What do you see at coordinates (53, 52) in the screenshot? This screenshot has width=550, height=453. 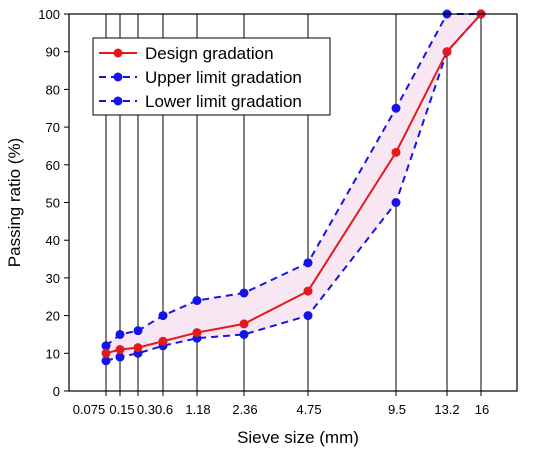 I see `y-tick-label: 90` at bounding box center [53, 52].